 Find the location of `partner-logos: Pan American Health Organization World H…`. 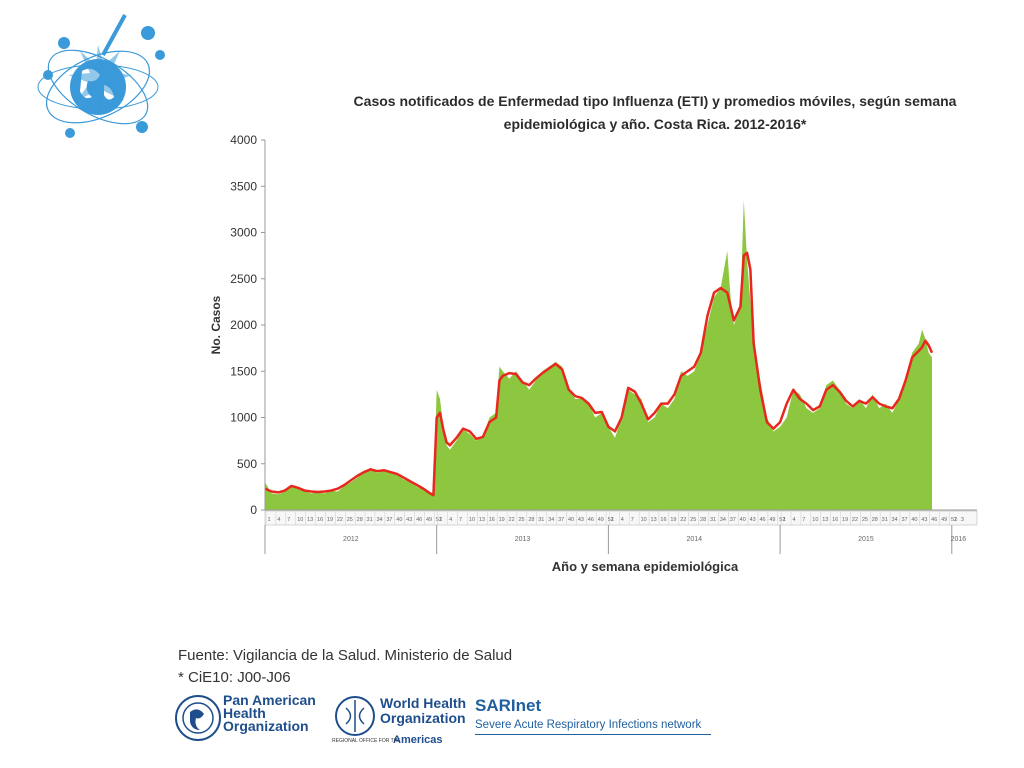

partner-logos: Pan American Health Organization World H… is located at coordinates (455, 723).